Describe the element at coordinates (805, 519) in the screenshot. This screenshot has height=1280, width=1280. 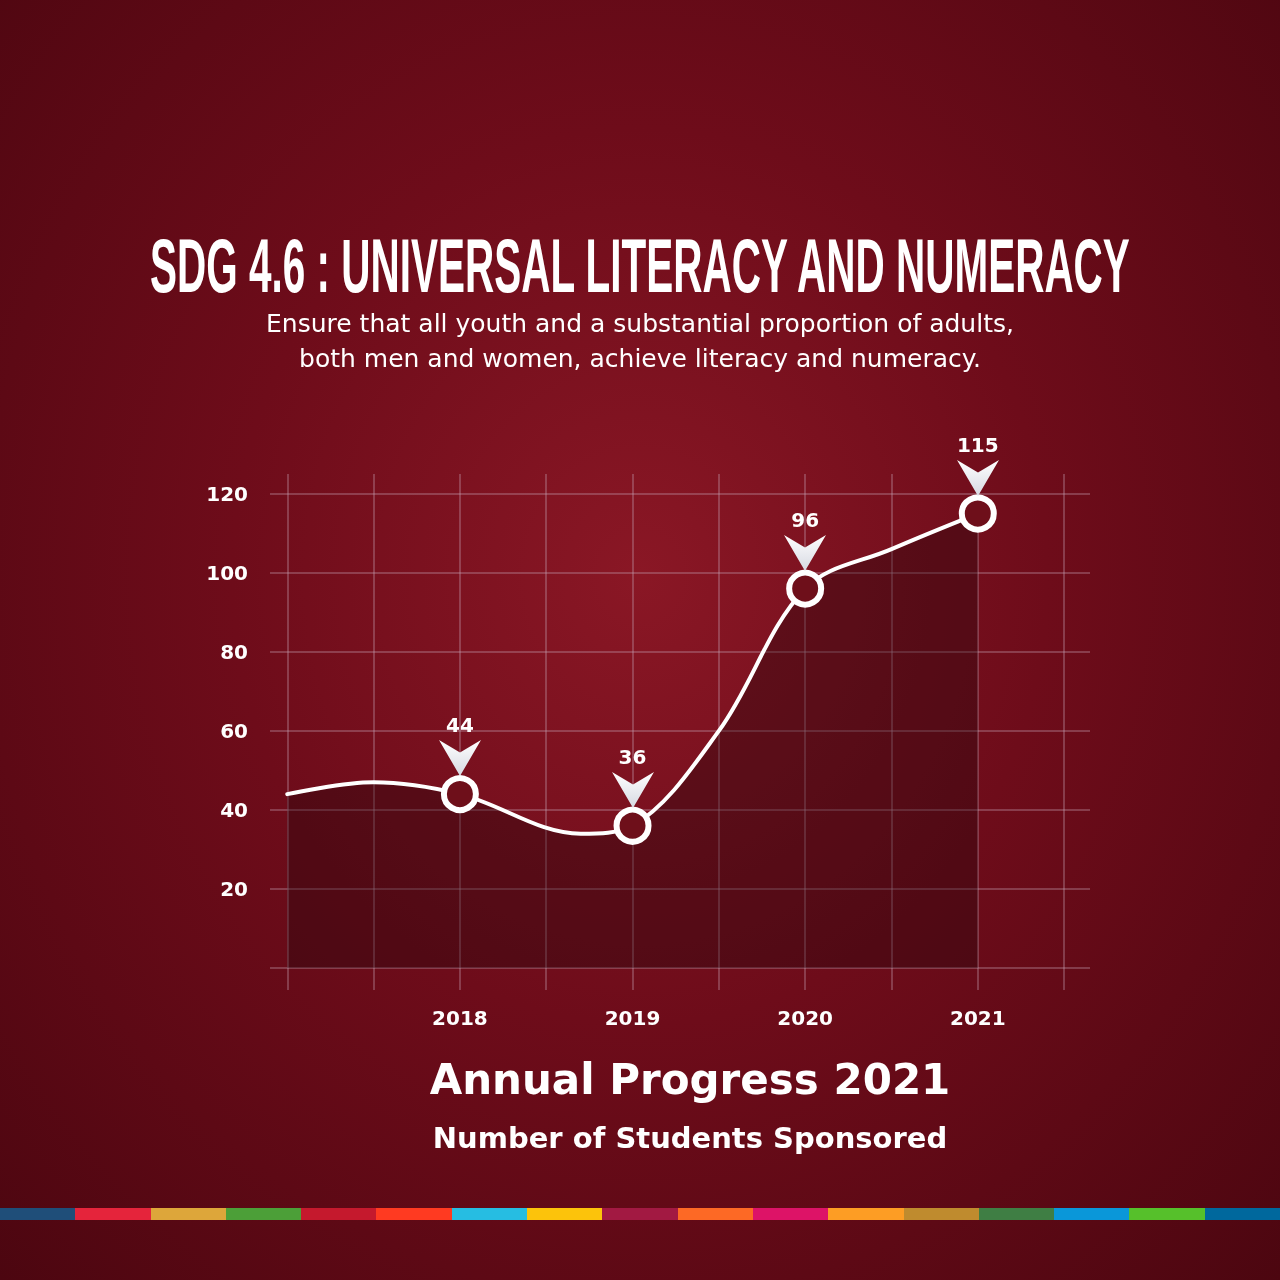
I see `data-label: 96` at that location.